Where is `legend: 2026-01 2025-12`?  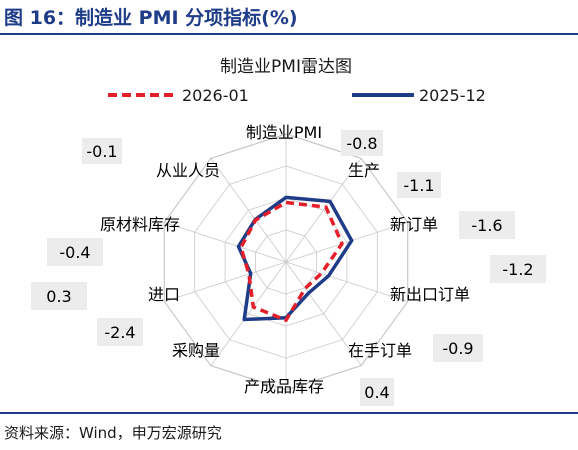 legend: 2026-01 2025-12 is located at coordinates (297, 95).